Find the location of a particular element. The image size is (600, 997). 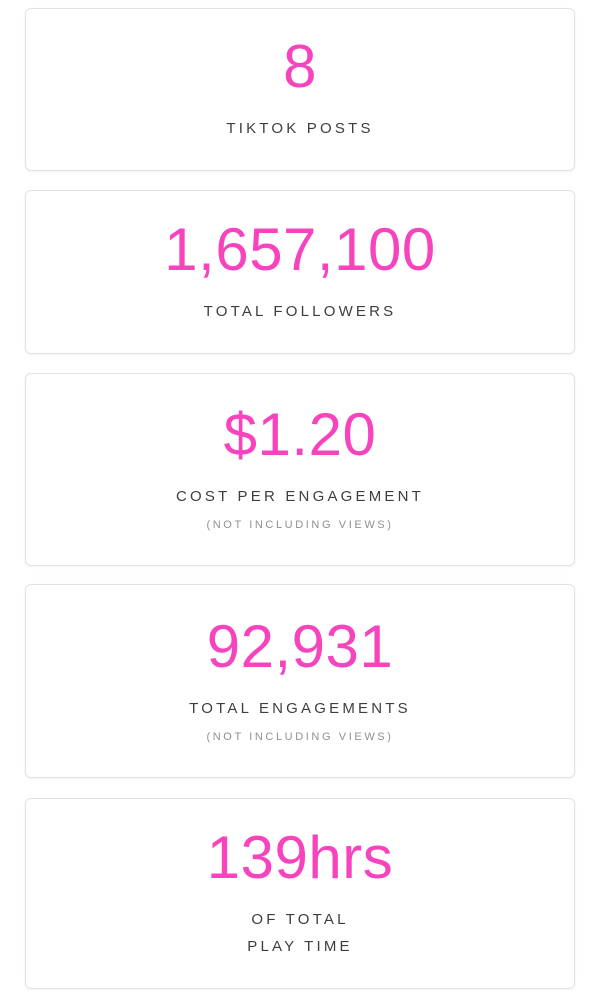

stat-label: TOTAL FOLLOWERS is located at coordinates (300, 311).